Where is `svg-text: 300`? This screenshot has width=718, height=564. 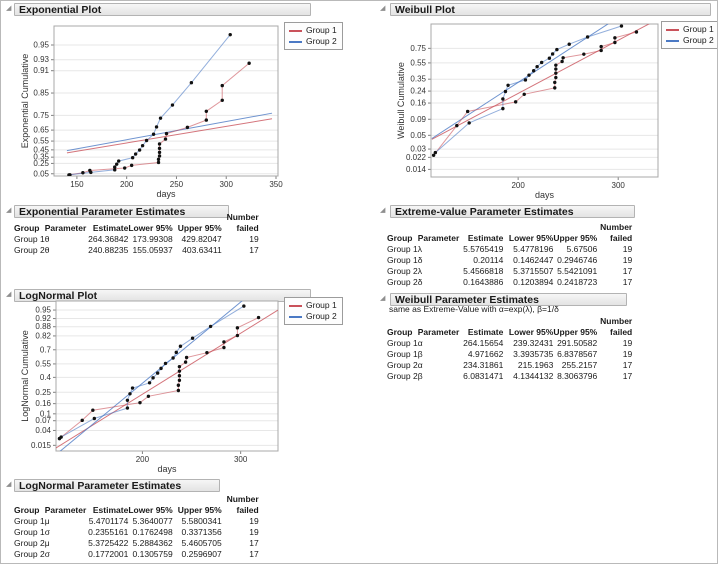
svg-text: 300 is located at coordinates (241, 459).